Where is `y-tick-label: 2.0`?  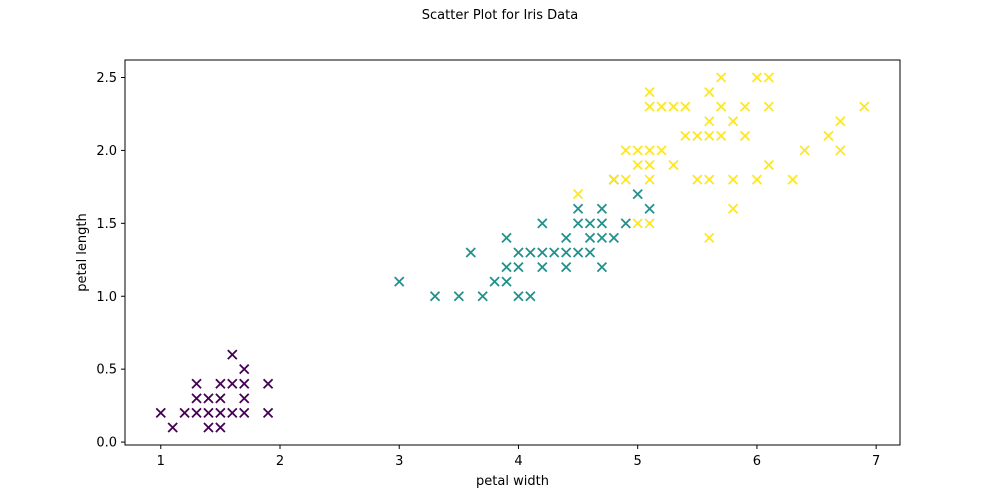 y-tick-label: 2.0 is located at coordinates (106, 151).